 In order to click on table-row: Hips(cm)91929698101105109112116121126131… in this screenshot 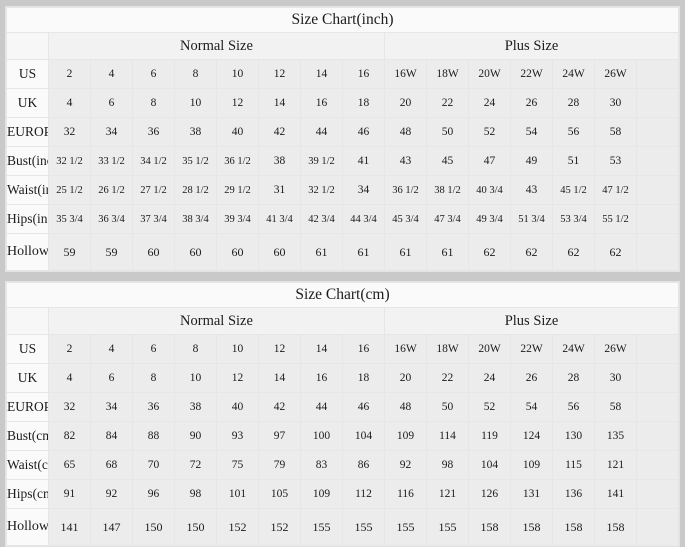, I will do `click(342, 494)`.